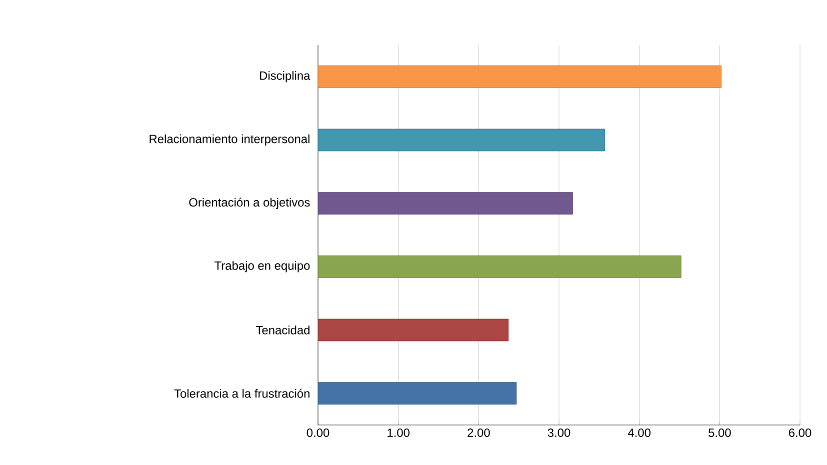 This screenshot has height=465, width=827. Describe the element at coordinates (800, 432) in the screenshot. I see `x-tick-label: 6.00` at that location.